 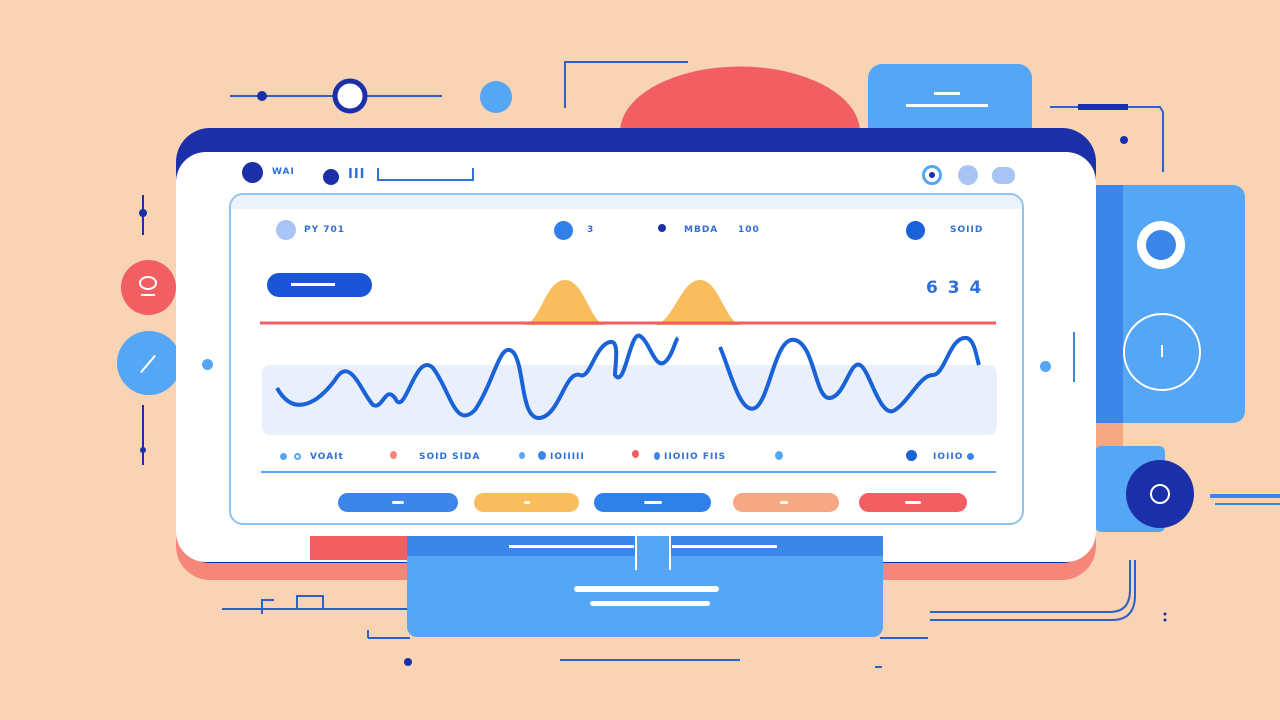 What do you see at coordinates (628, 472) in the screenshot?
I see `divider` at bounding box center [628, 472].